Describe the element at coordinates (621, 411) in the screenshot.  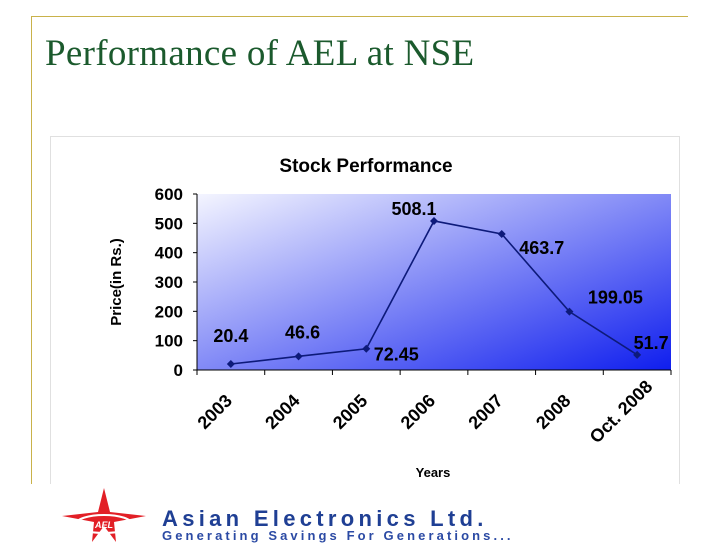
I see `x-tick-label: Oct. 2008` at that location.